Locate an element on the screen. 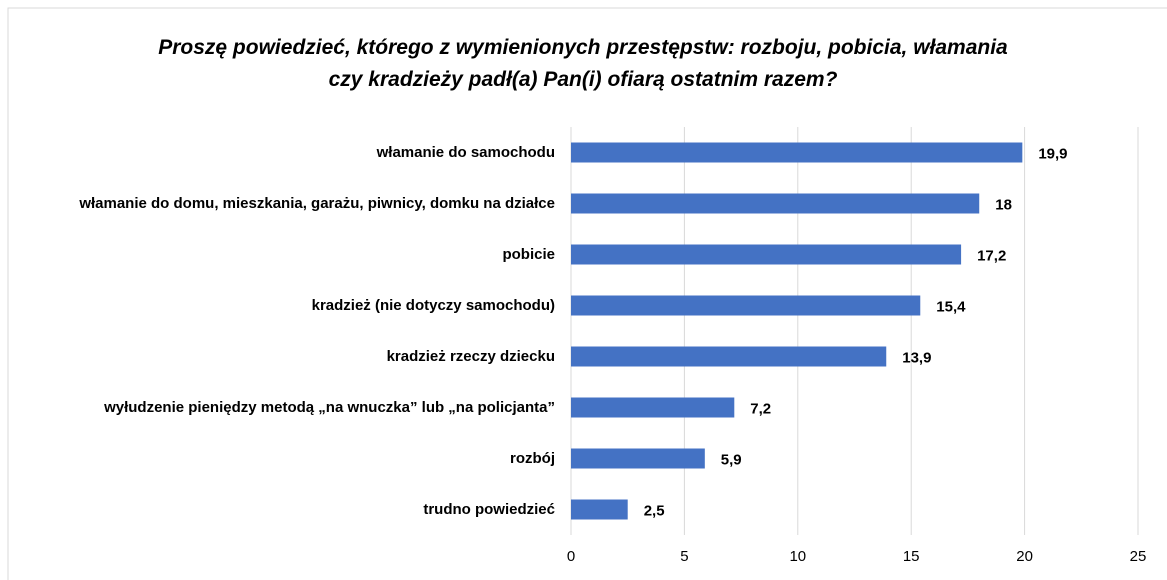 The image size is (1167, 580). value-label: 19,9 is located at coordinates (1052, 153).